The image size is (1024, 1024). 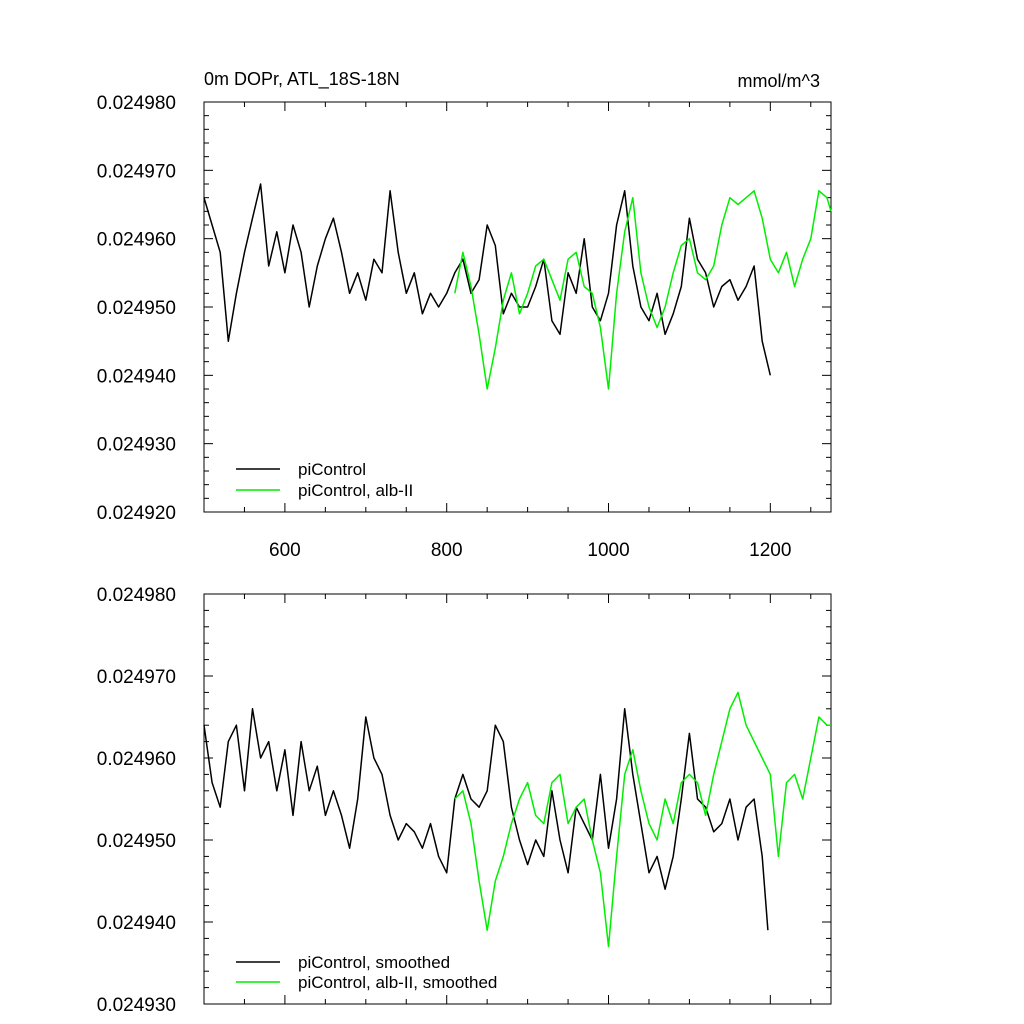 What do you see at coordinates (324, 480) in the screenshot?
I see `legend: piControl piControl, alb-II` at bounding box center [324, 480].